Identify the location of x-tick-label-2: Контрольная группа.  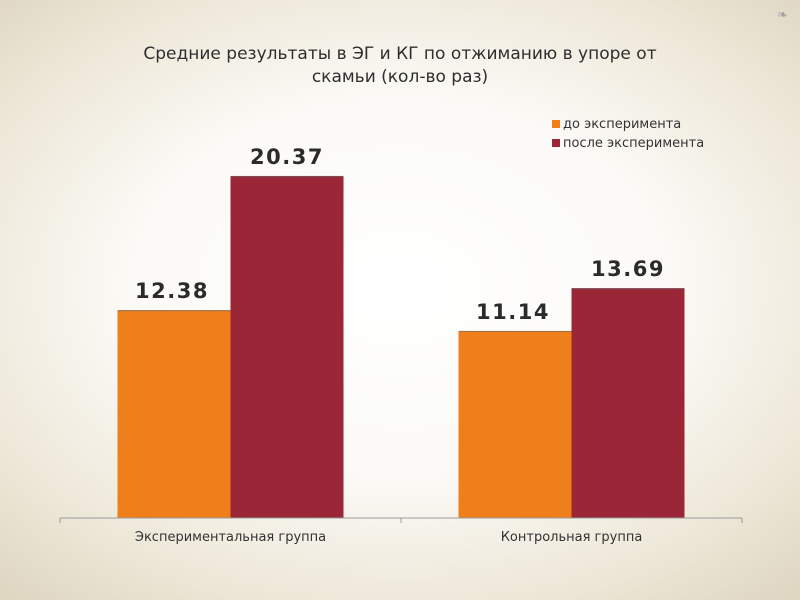
(572, 537).